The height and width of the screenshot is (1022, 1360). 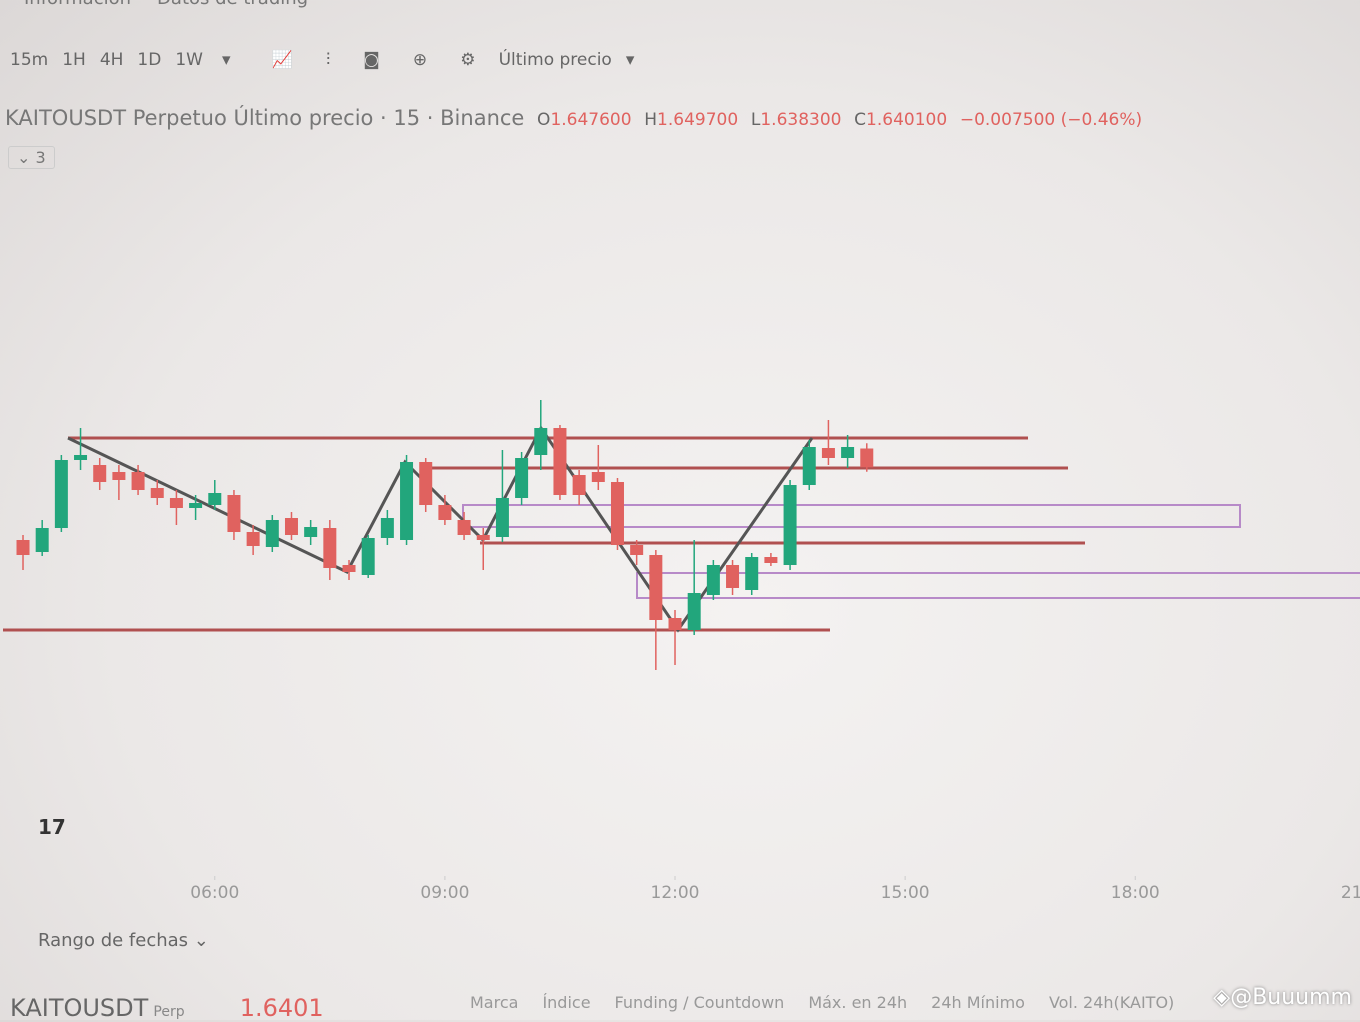 What do you see at coordinates (591, 120) in the screenshot?
I see `open: 1.647600` at bounding box center [591, 120].